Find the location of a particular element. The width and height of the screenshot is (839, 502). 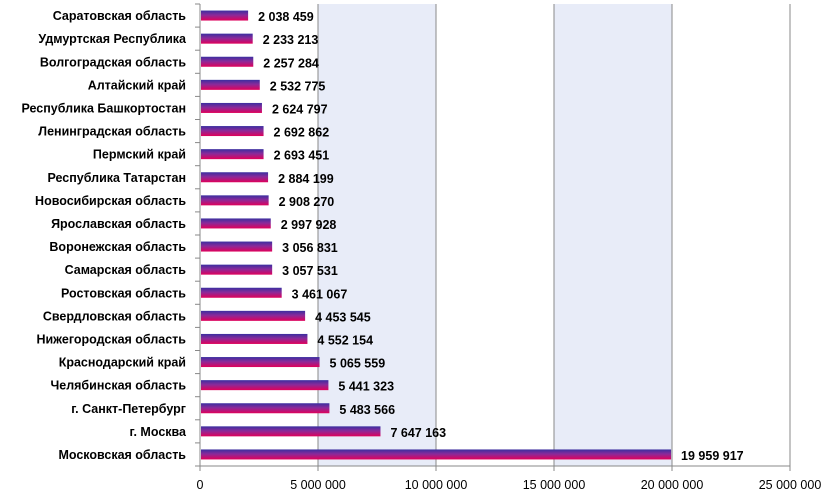

value-label: 4 552 154 is located at coordinates (345, 340).